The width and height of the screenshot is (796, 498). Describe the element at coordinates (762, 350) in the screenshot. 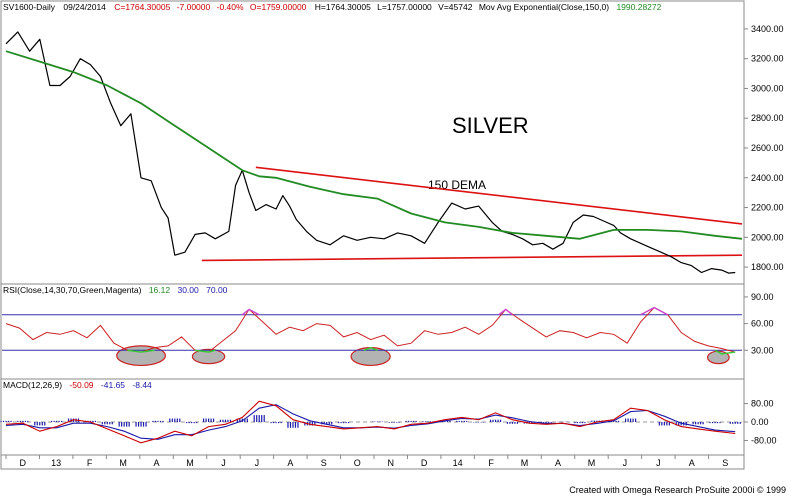

I see `rsi-y-tick-label: 30.00` at that location.